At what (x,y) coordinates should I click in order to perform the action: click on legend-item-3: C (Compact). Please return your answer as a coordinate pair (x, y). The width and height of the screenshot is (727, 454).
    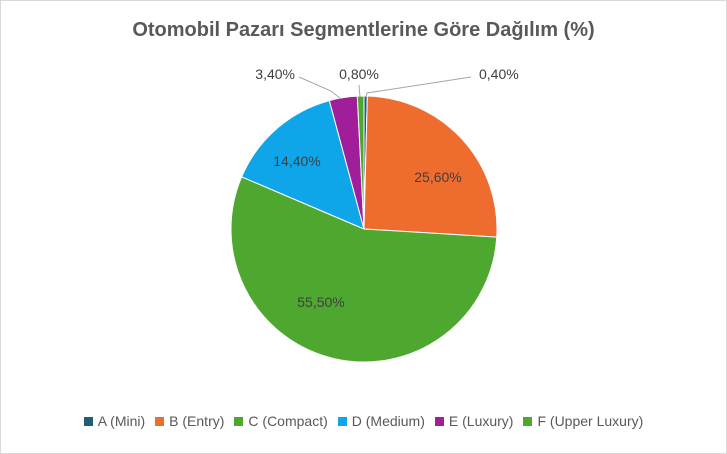
    Looking at the image, I should click on (281, 421).